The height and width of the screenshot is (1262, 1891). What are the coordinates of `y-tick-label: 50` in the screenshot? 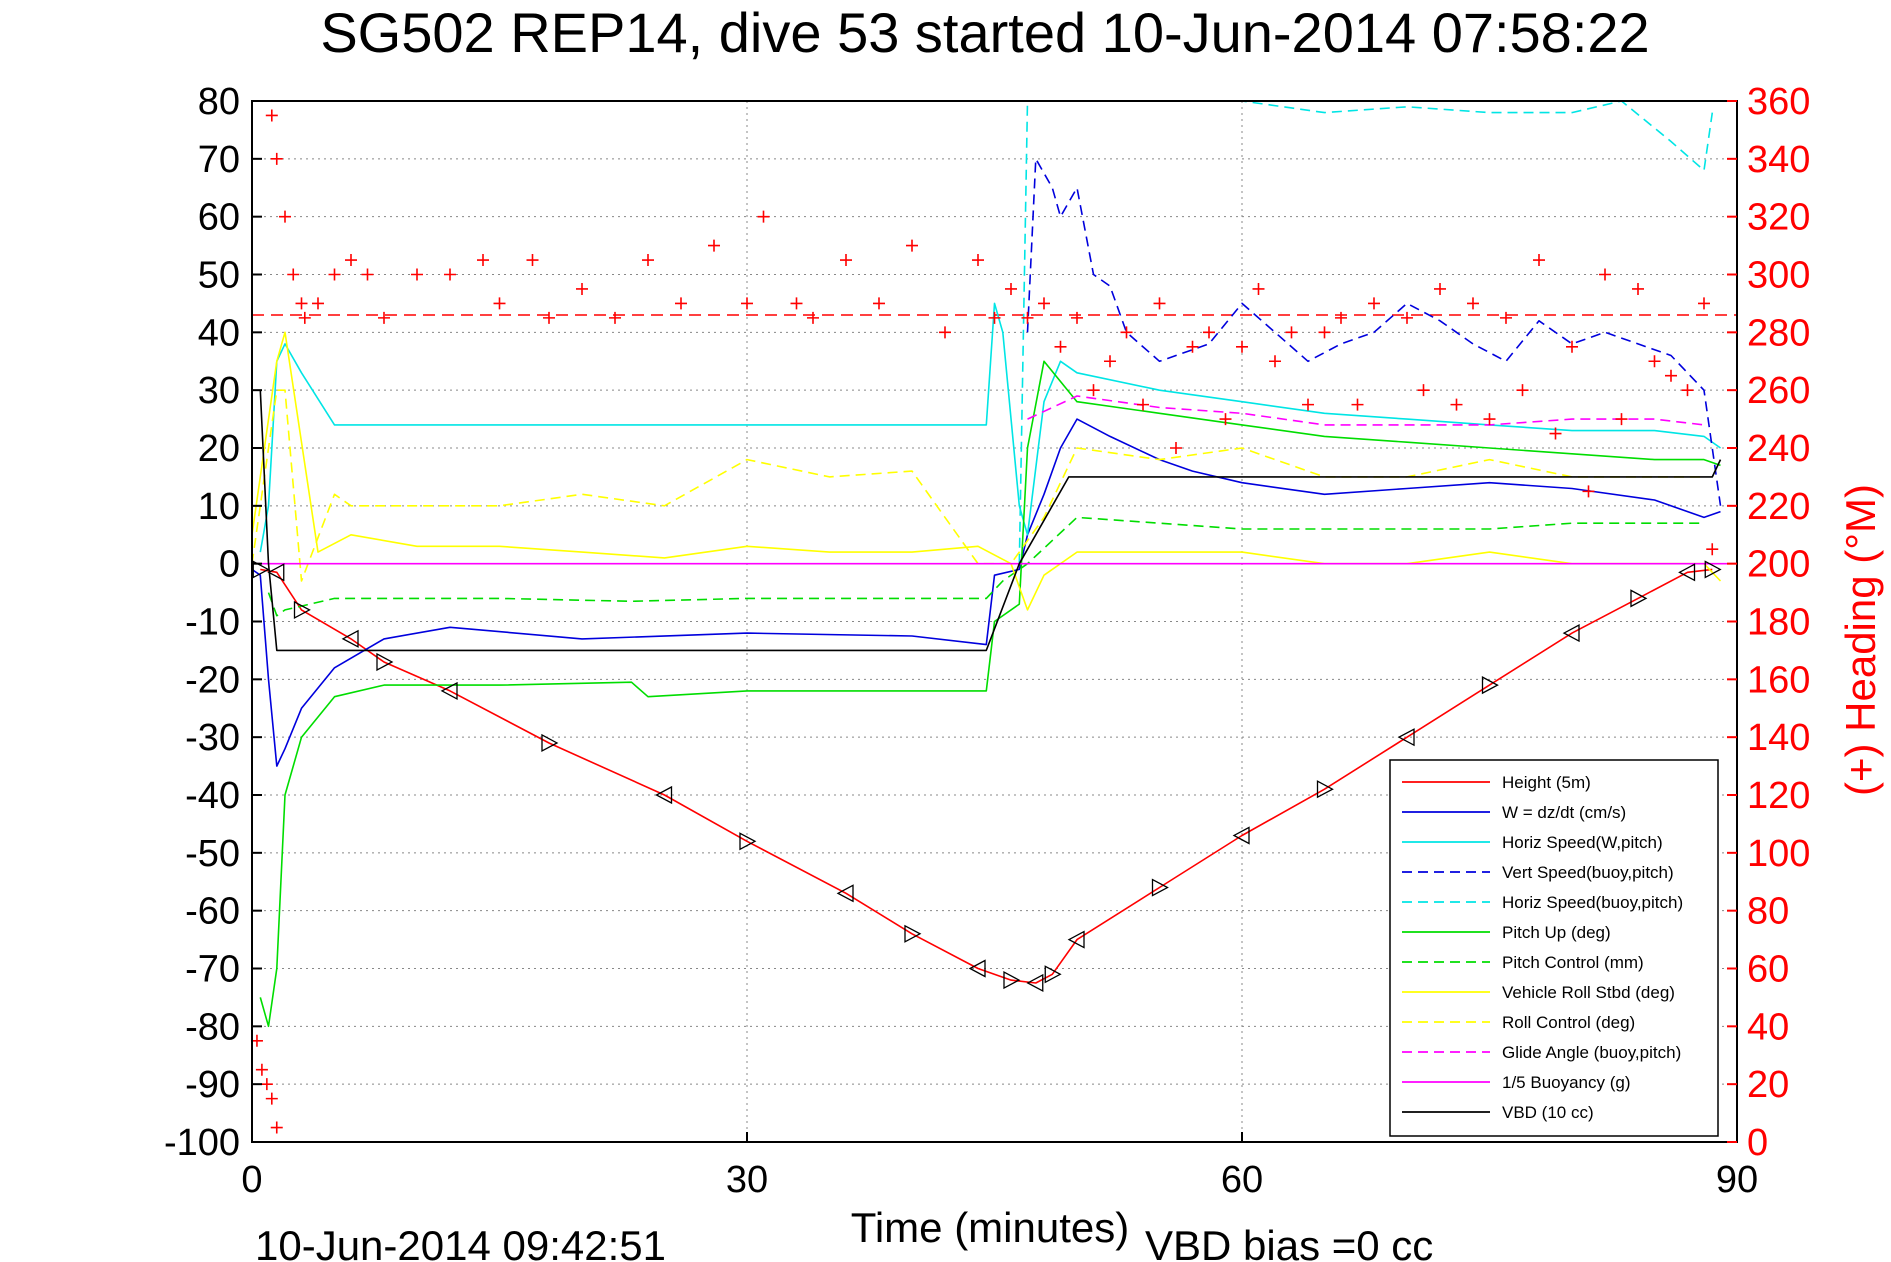 It's located at (219, 276).